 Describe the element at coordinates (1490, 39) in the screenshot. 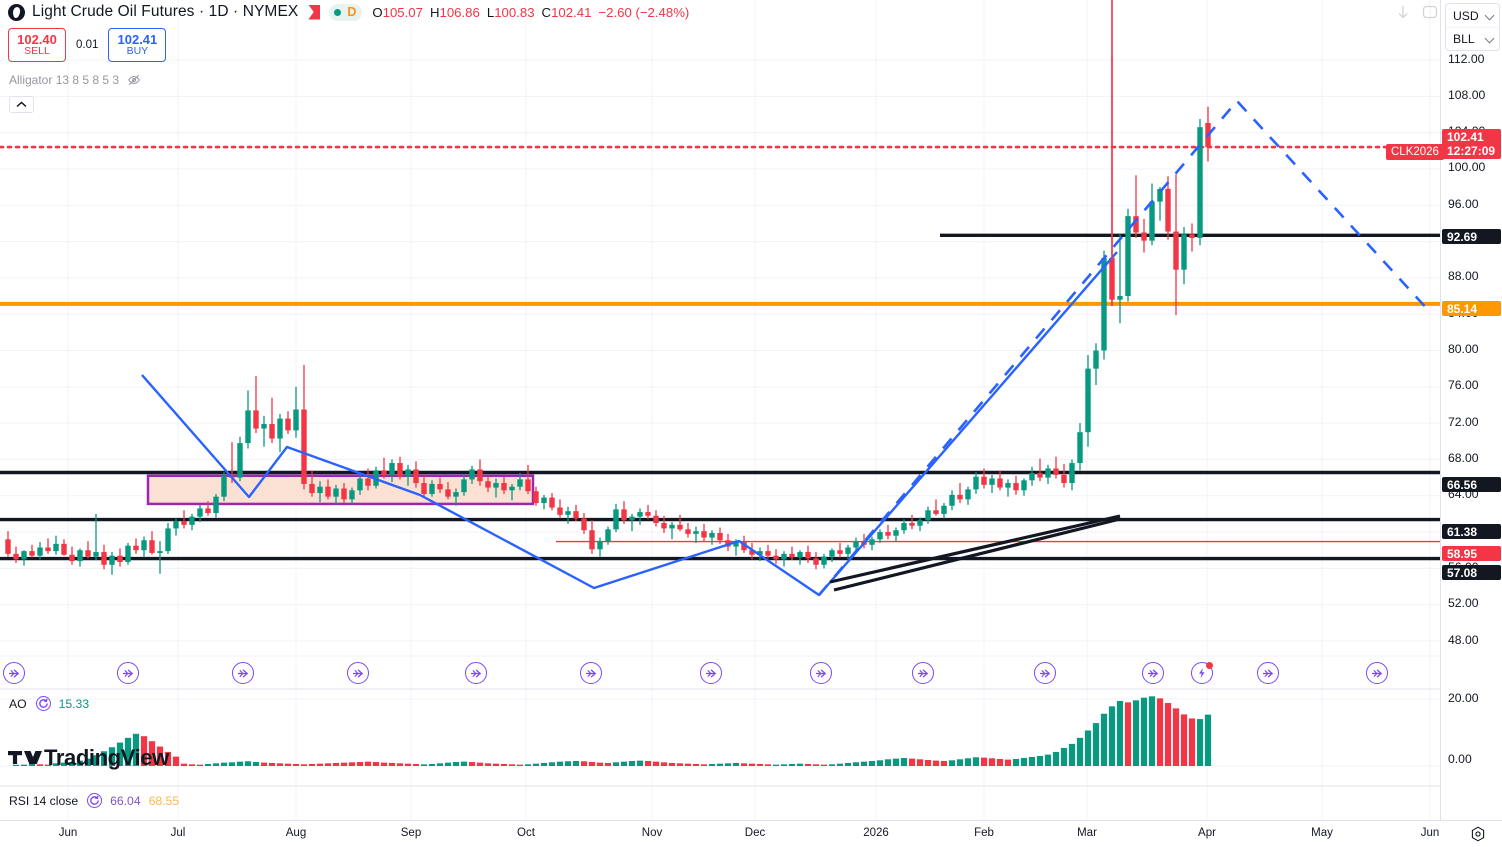

I see `chevron-down-icon` at that location.